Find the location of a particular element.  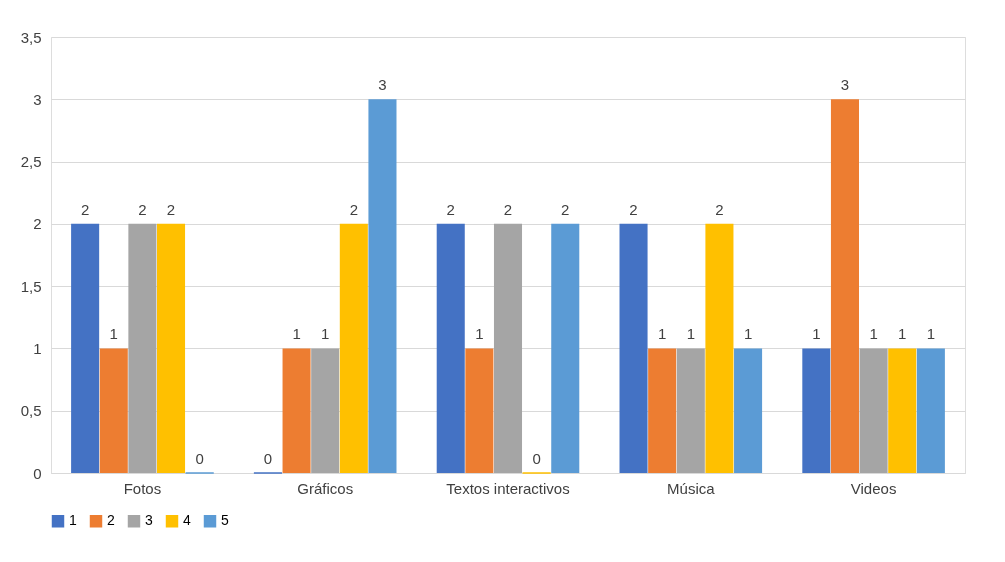

x-tick-label: Textos interactivos is located at coordinates (508, 488).